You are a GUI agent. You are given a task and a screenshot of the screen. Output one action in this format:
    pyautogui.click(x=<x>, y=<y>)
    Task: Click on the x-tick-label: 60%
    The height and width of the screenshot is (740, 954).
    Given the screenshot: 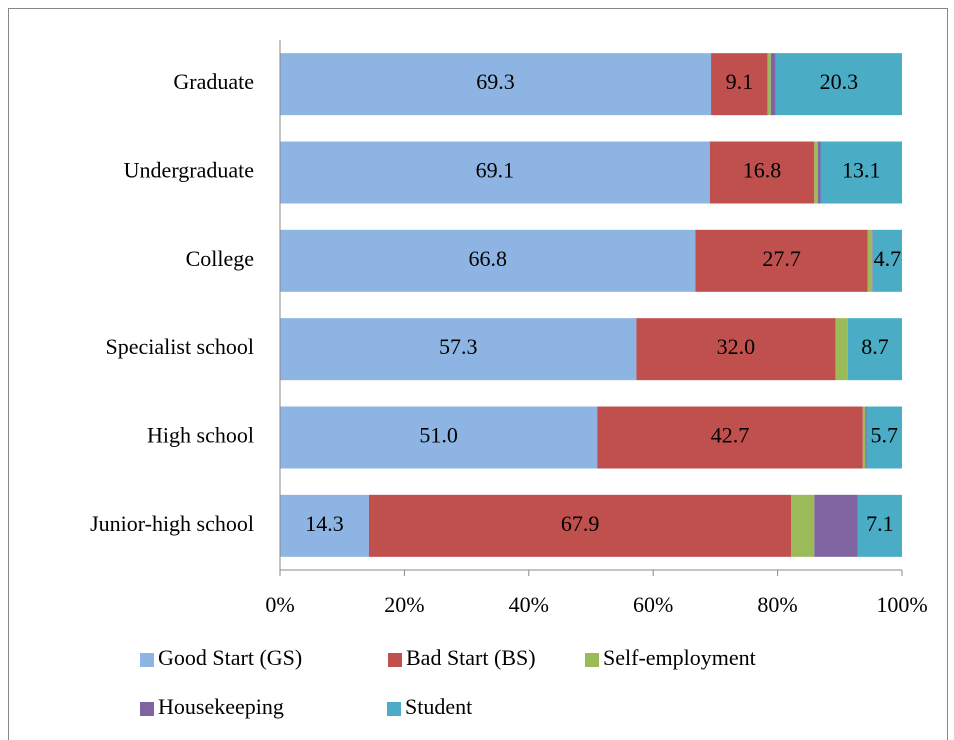 What is the action you would take?
    pyautogui.click(x=653, y=604)
    